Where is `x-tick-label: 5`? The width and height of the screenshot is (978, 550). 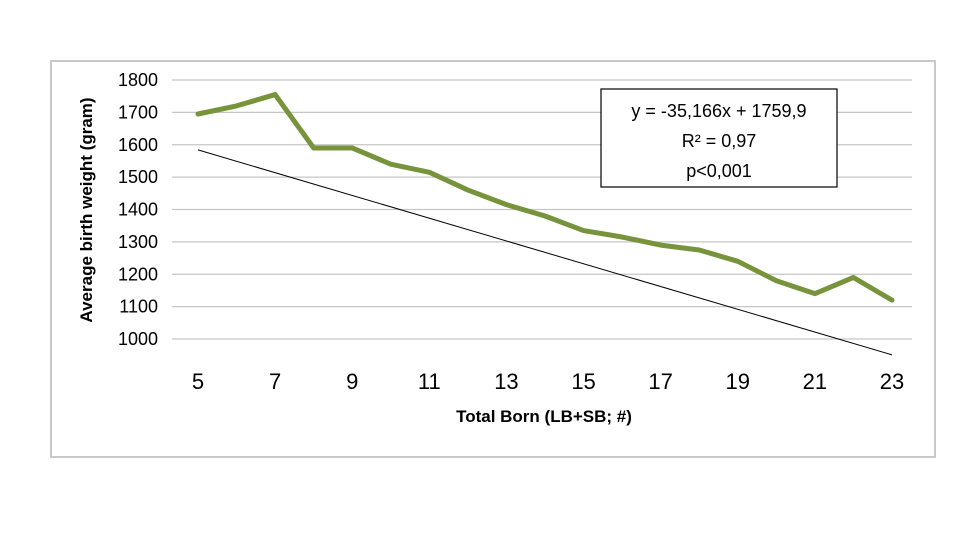 x-tick-label: 5 is located at coordinates (198, 381).